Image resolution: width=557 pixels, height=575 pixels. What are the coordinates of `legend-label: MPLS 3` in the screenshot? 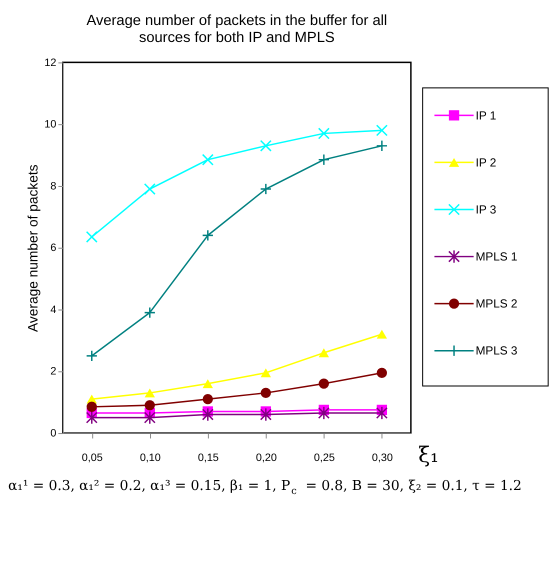 It's located at (497, 351).